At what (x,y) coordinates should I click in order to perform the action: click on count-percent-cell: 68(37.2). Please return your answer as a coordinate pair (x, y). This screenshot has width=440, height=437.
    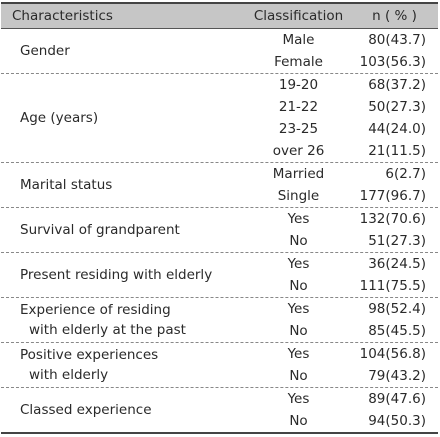
    Looking at the image, I should click on (397, 85).